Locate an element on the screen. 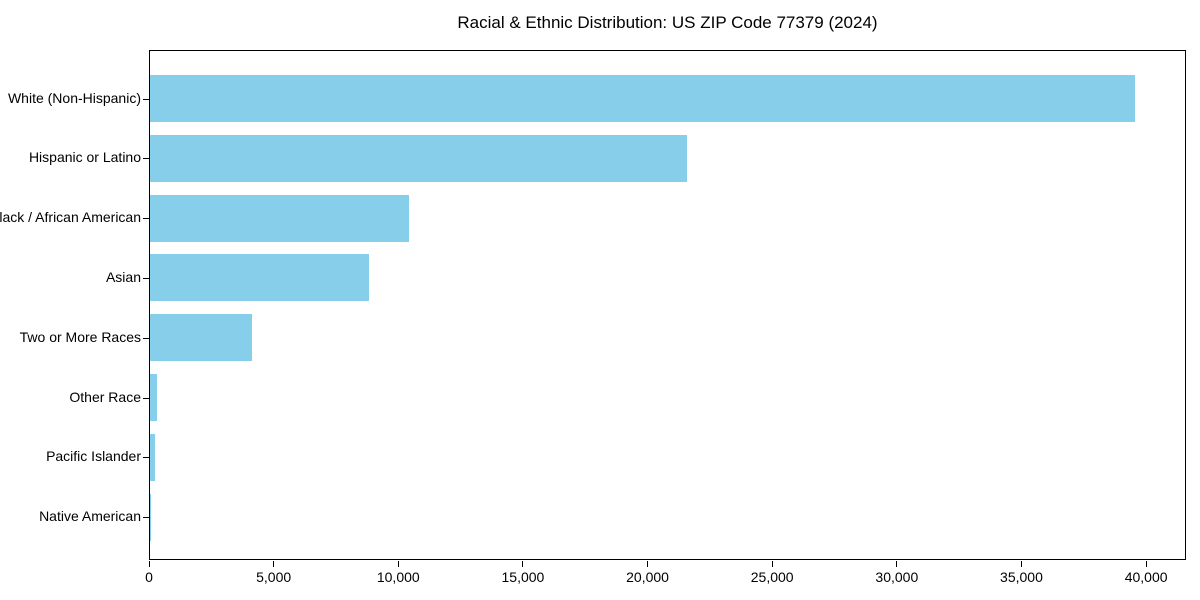 Image resolution: width=1200 pixels, height=600 pixels. x-tick-label: 15,000 is located at coordinates (523, 577).